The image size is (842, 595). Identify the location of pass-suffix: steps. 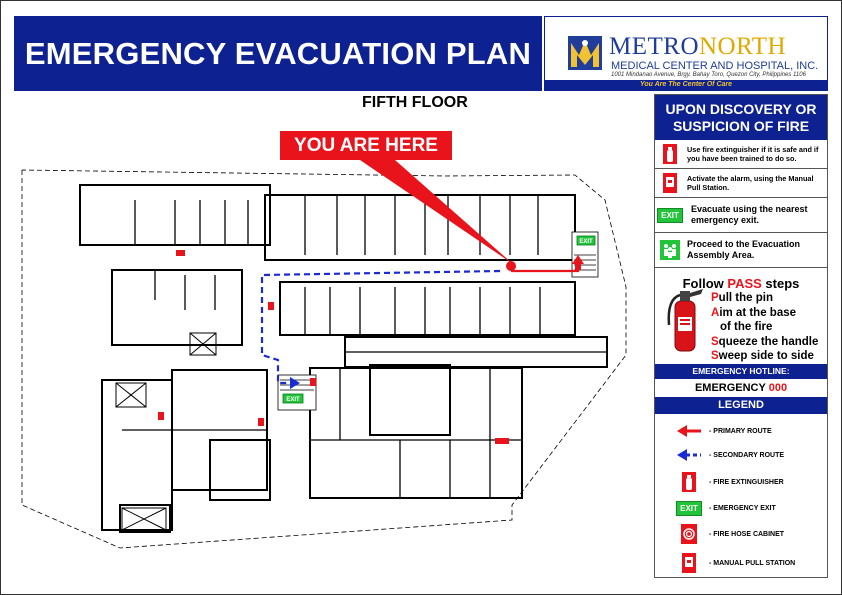
(780, 283).